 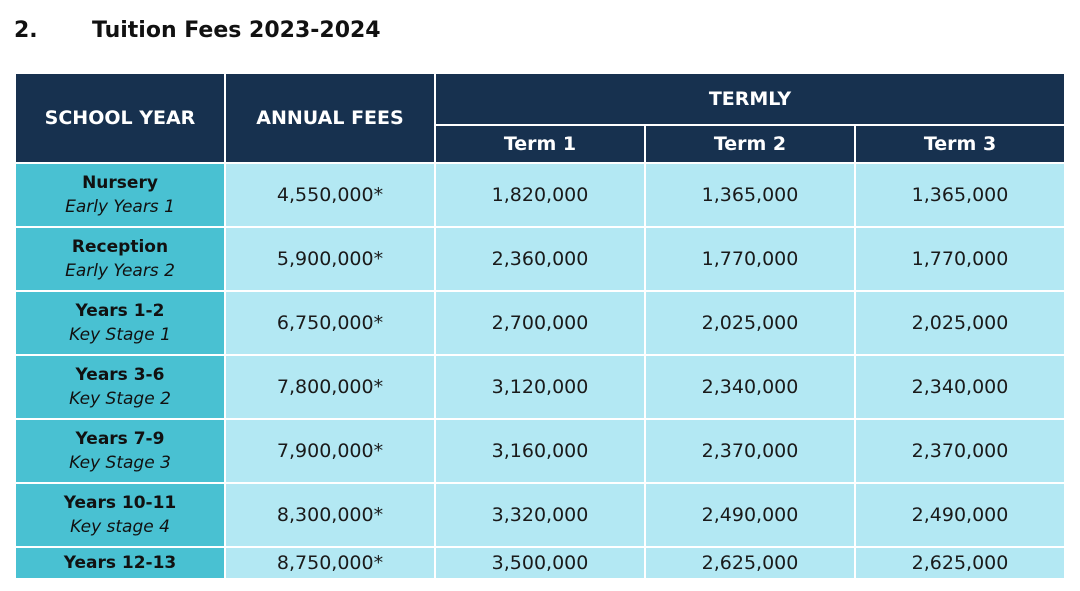 I want to click on year-name: Years 3-6, so click(x=120, y=375).